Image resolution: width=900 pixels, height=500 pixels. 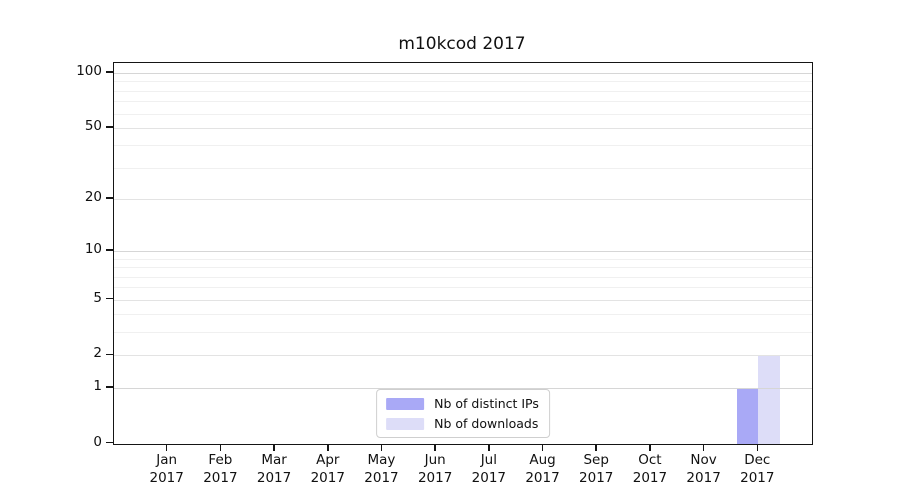 I want to click on bar-downloads, so click(x=769, y=399).